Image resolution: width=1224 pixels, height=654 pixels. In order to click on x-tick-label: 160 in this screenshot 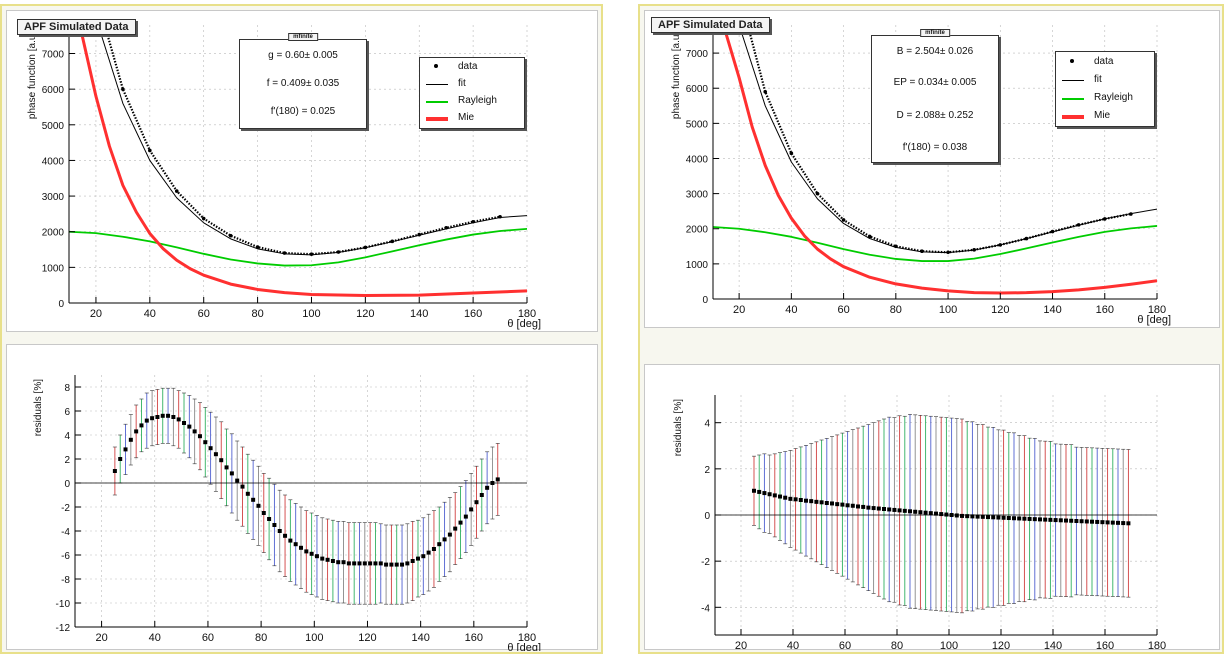, I will do `click(1105, 310)`.